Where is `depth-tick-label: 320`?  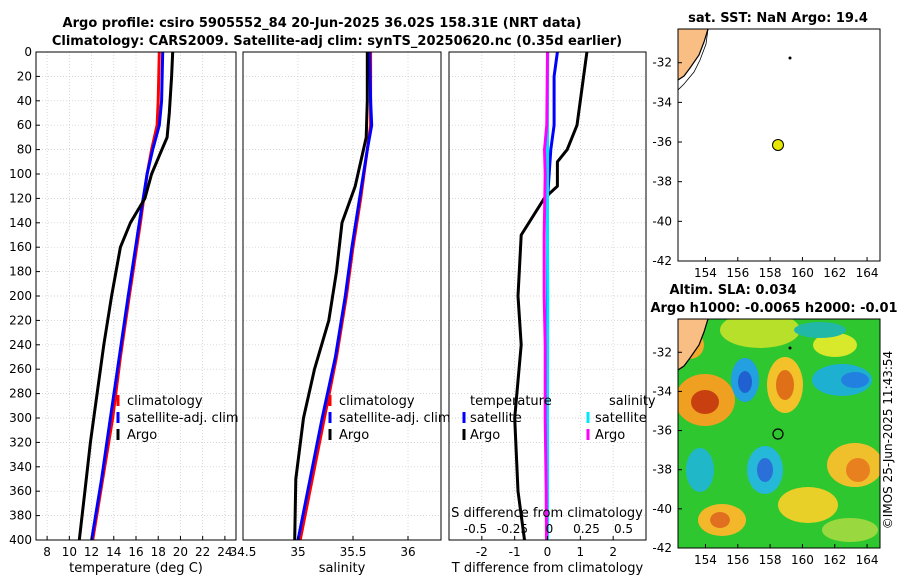 depth-tick-label: 320 is located at coordinates (20, 442).